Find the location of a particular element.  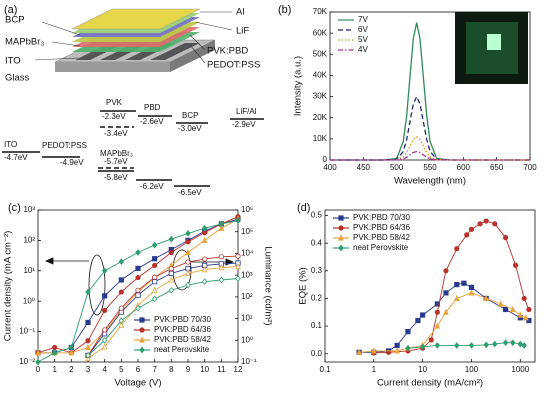

x-tick-label: 11 is located at coordinates (221, 369).